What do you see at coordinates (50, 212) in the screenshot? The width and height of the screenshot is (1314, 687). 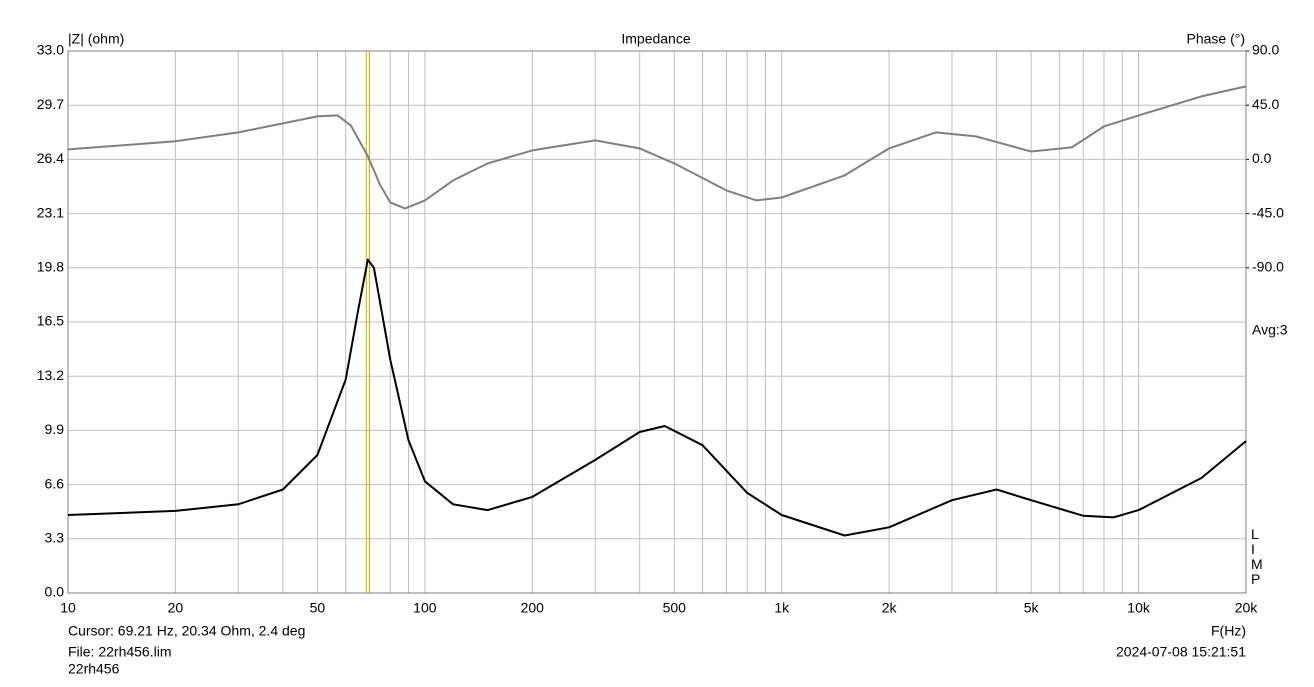 I see `y-tick-label: 23.1` at bounding box center [50, 212].